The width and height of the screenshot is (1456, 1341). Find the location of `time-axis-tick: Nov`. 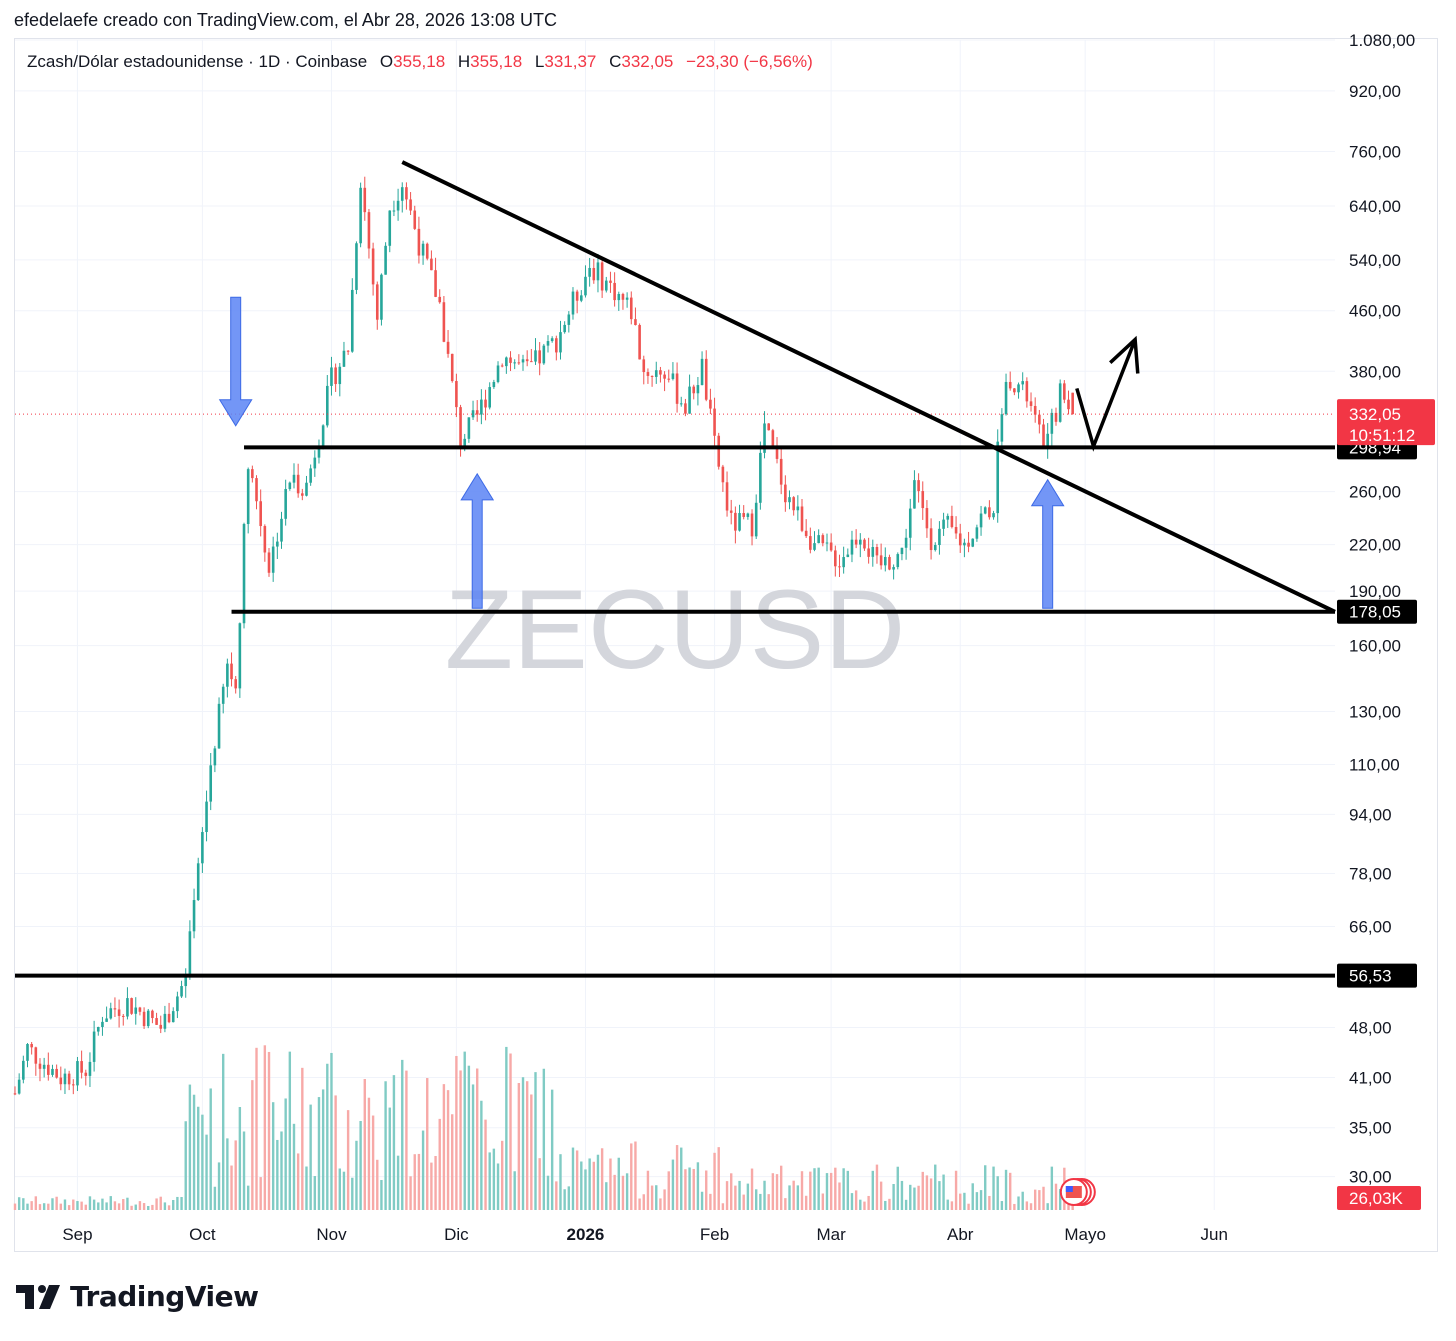

time-axis-tick: Nov is located at coordinates (331, 1234).